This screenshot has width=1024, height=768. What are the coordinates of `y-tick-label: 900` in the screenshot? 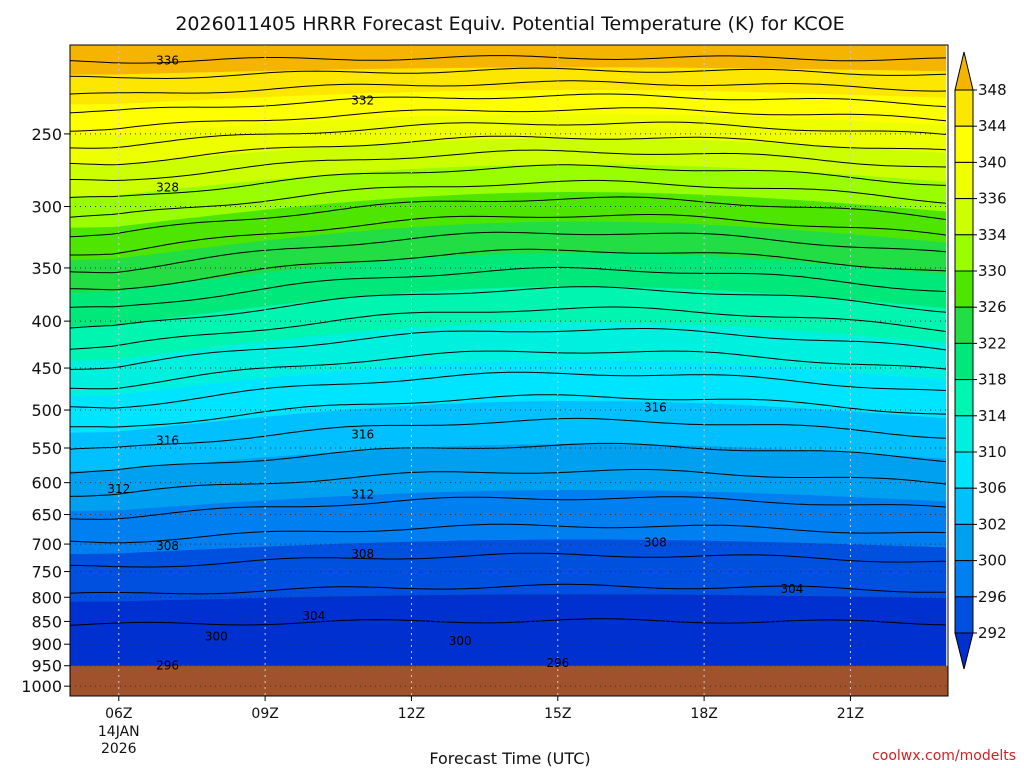 It's located at (46, 644).